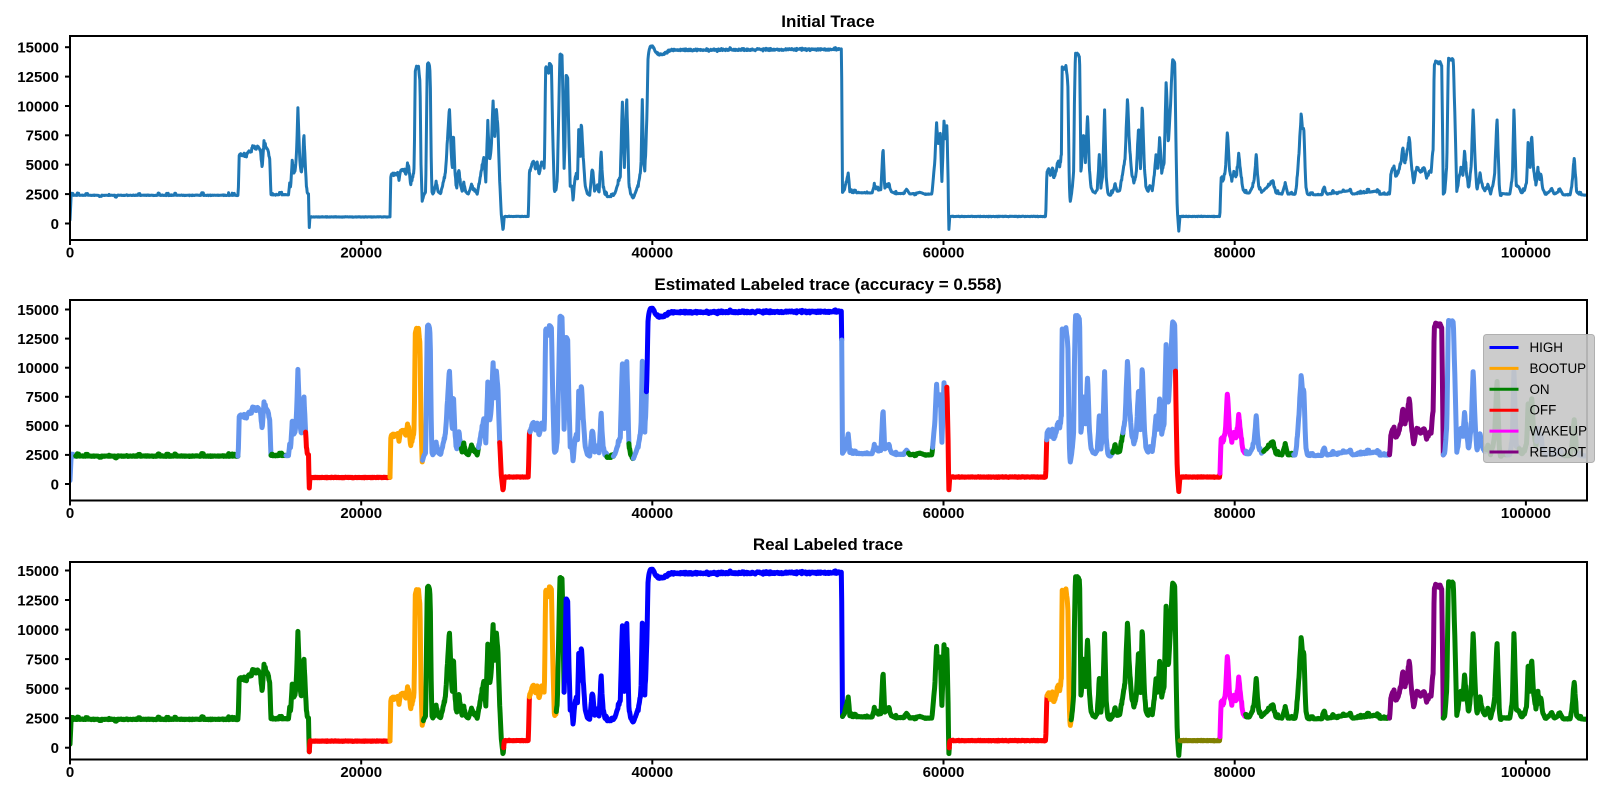  Describe the element at coordinates (1543, 410) in the screenshot. I see `svg-text: OFF` at that location.